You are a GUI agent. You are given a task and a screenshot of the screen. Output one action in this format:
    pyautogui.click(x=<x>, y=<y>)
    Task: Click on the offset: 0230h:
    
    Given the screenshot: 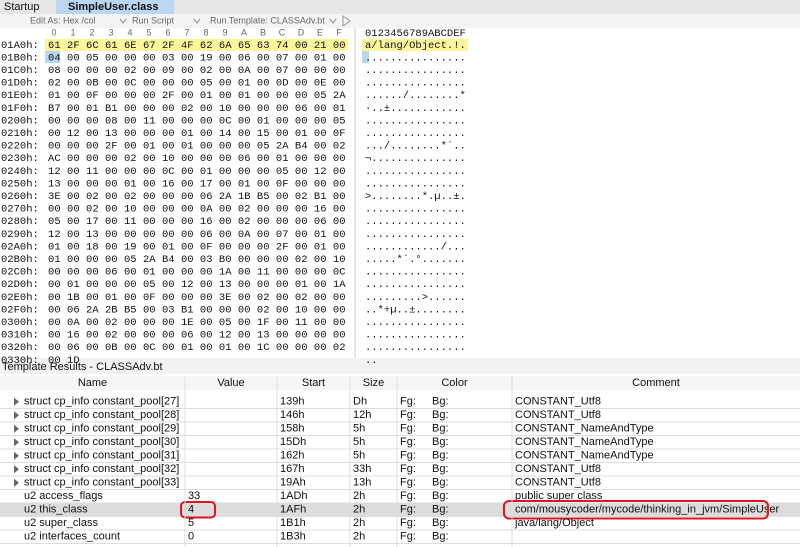 What is the action you would take?
    pyautogui.click(x=20, y=159)
    